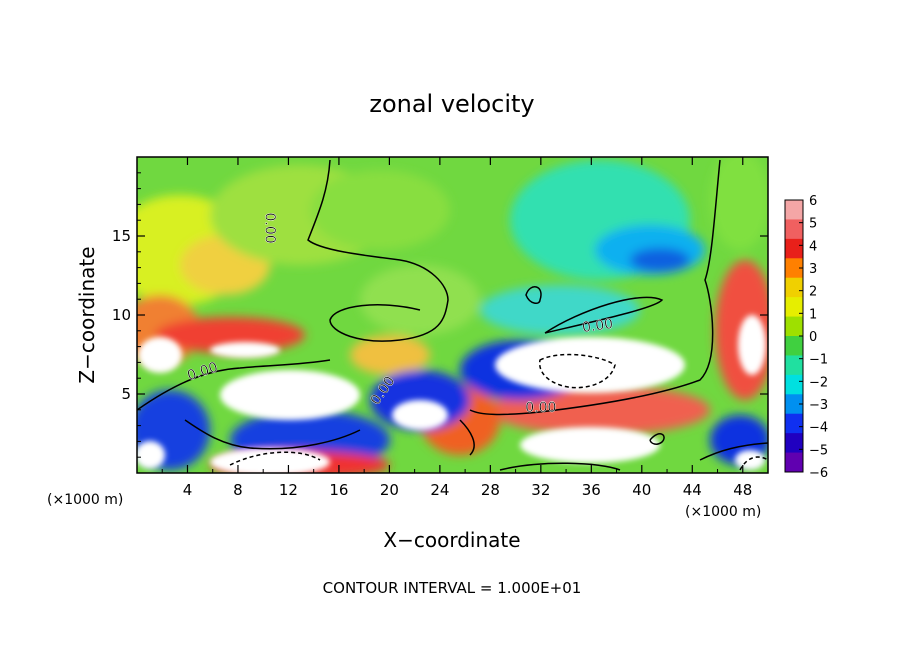  Describe the element at coordinates (818, 382) in the screenshot. I see `colorbar-tick-label: −2` at that location.